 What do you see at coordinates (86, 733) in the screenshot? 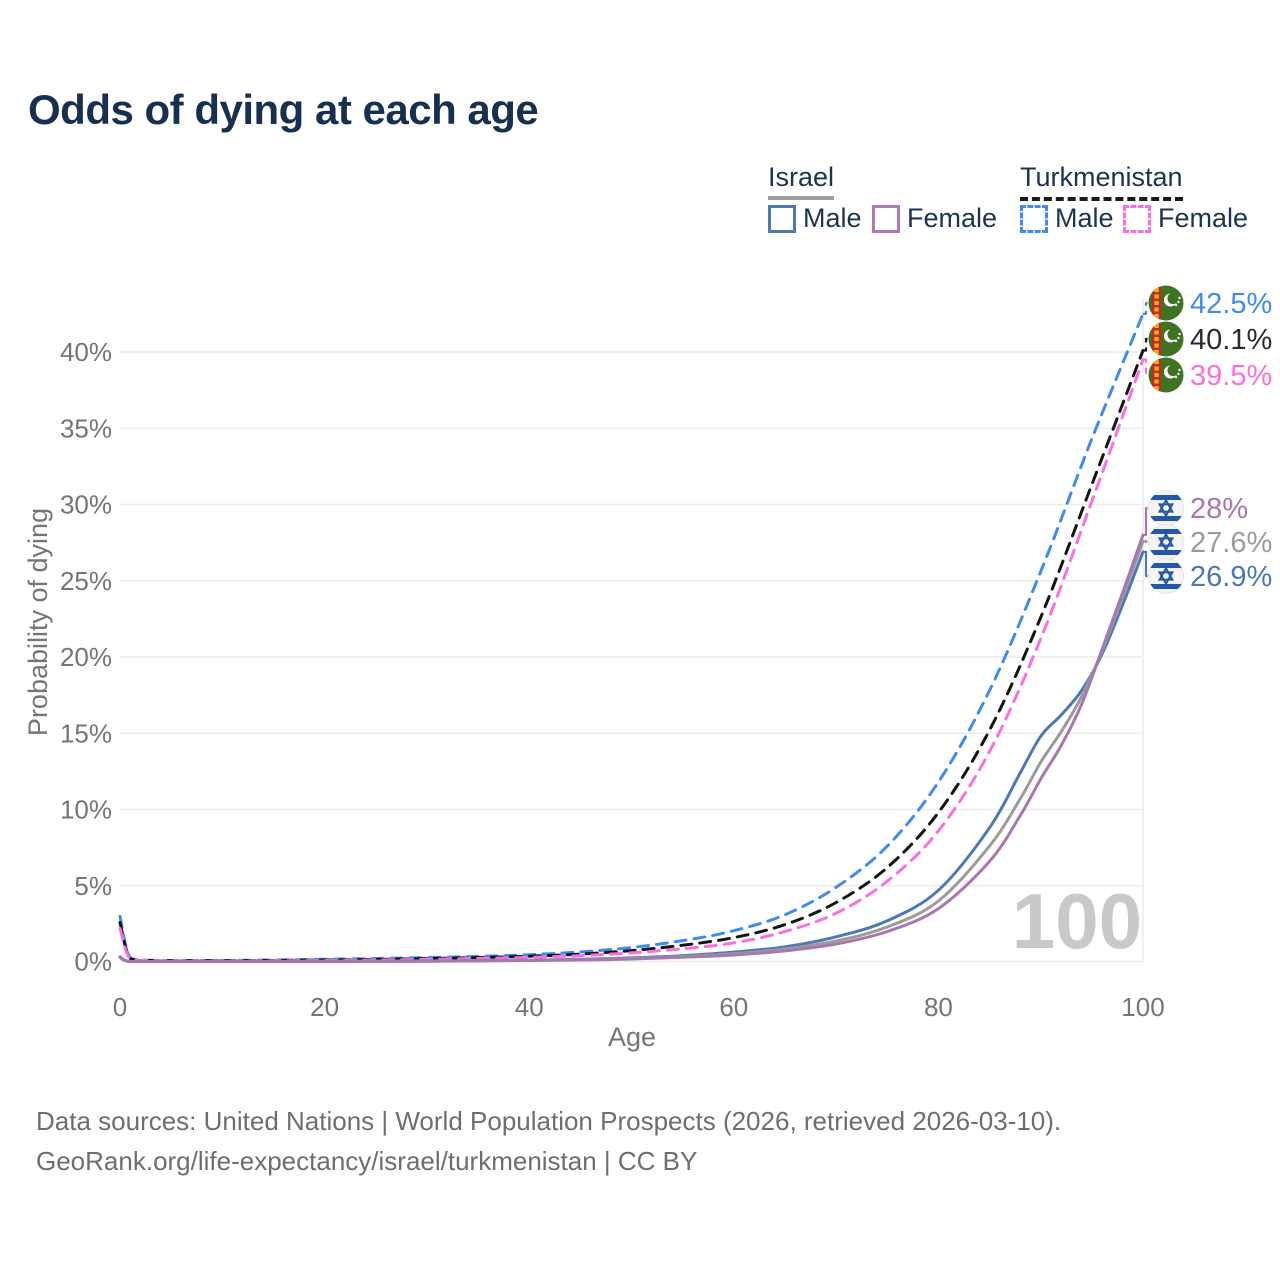
I see `y-tick-label: 15%` at bounding box center [86, 733].